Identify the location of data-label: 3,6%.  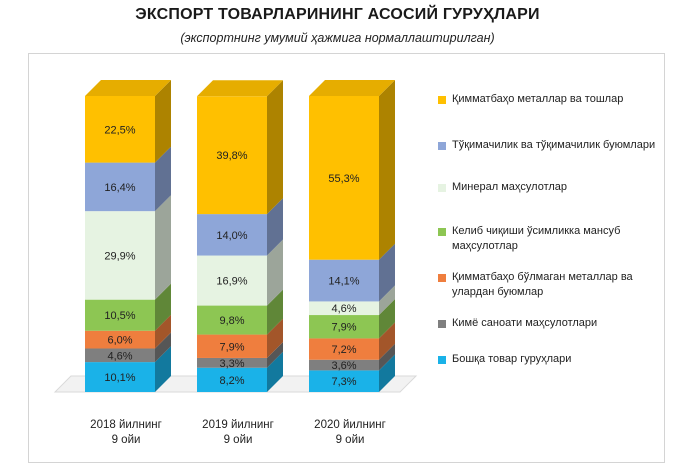
(343, 366).